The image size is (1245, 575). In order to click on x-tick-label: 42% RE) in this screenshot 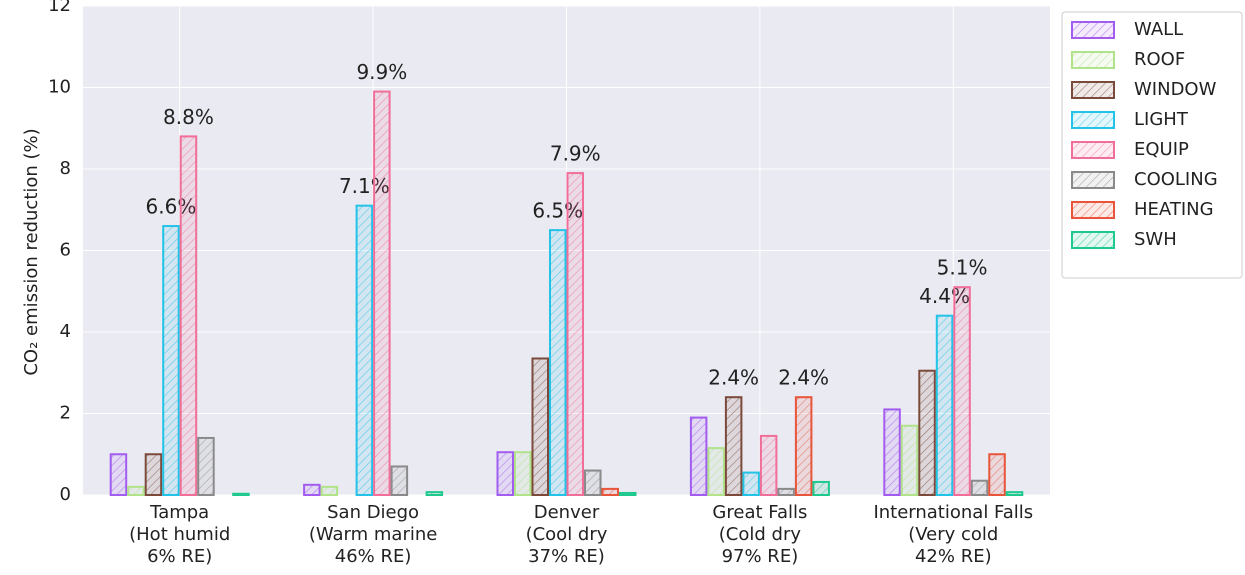, I will do `click(953, 556)`.